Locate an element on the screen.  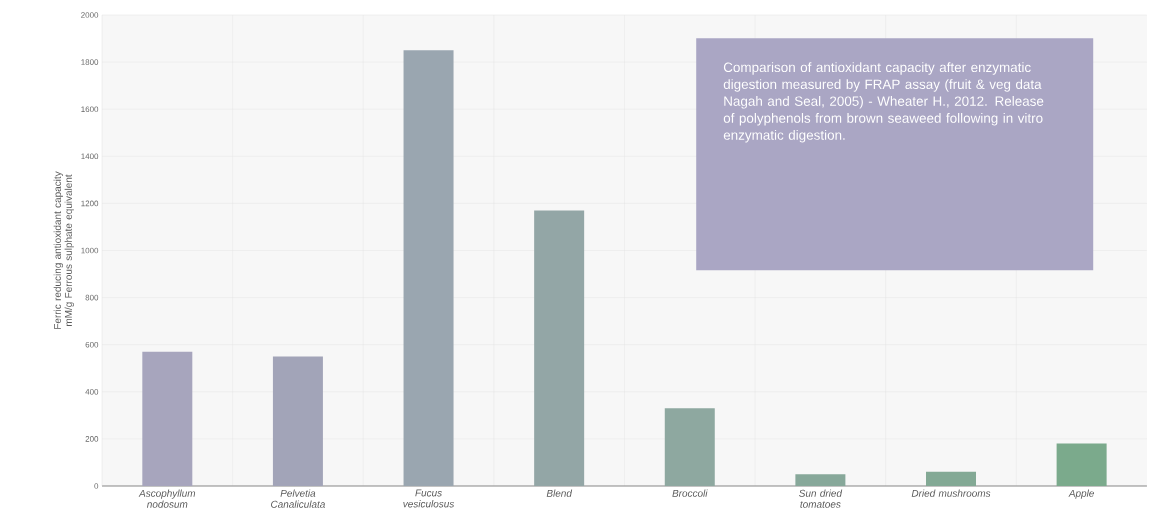
x-tick-label: Fucus vesiculosus is located at coordinates (429, 498).